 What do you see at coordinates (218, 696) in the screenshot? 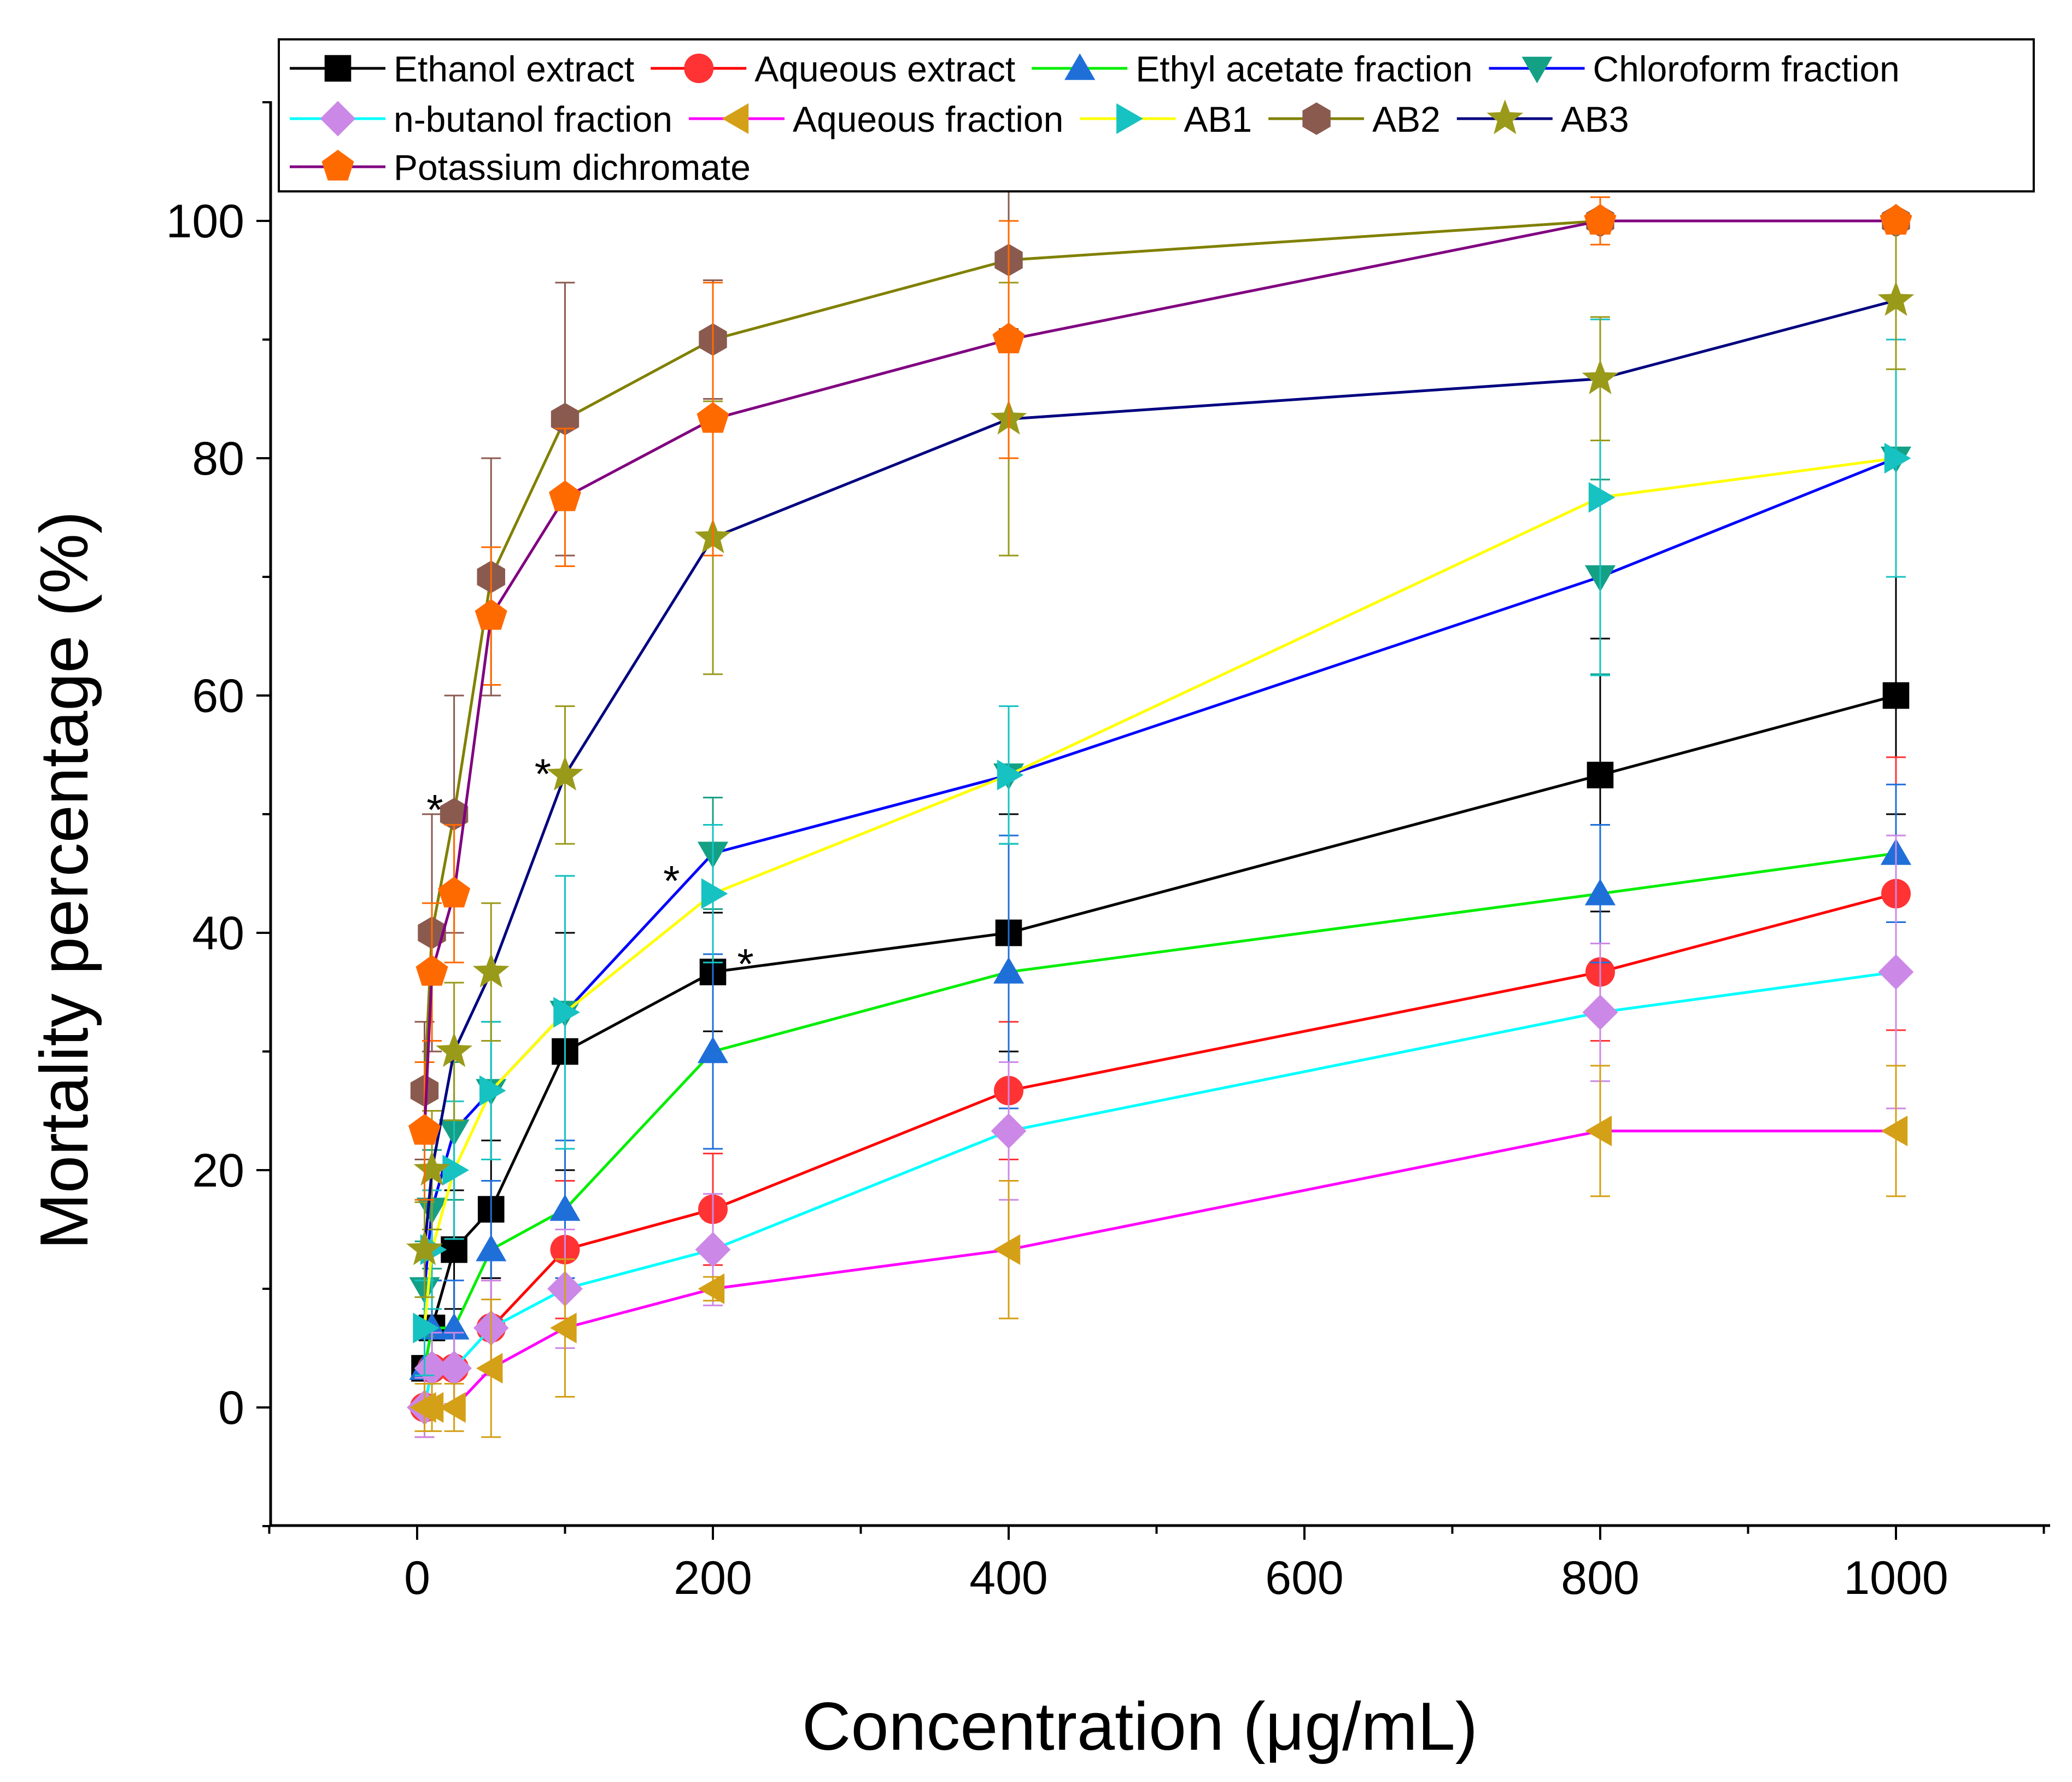
I see `y-tick-label: 60` at bounding box center [218, 696].